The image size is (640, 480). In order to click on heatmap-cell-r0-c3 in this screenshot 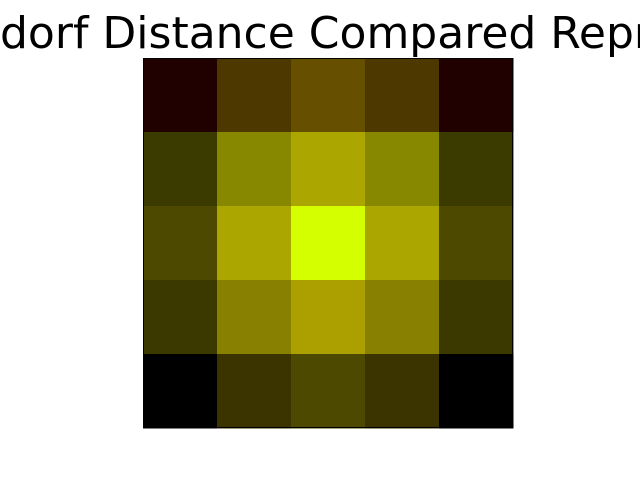, I will do `click(402, 95)`.